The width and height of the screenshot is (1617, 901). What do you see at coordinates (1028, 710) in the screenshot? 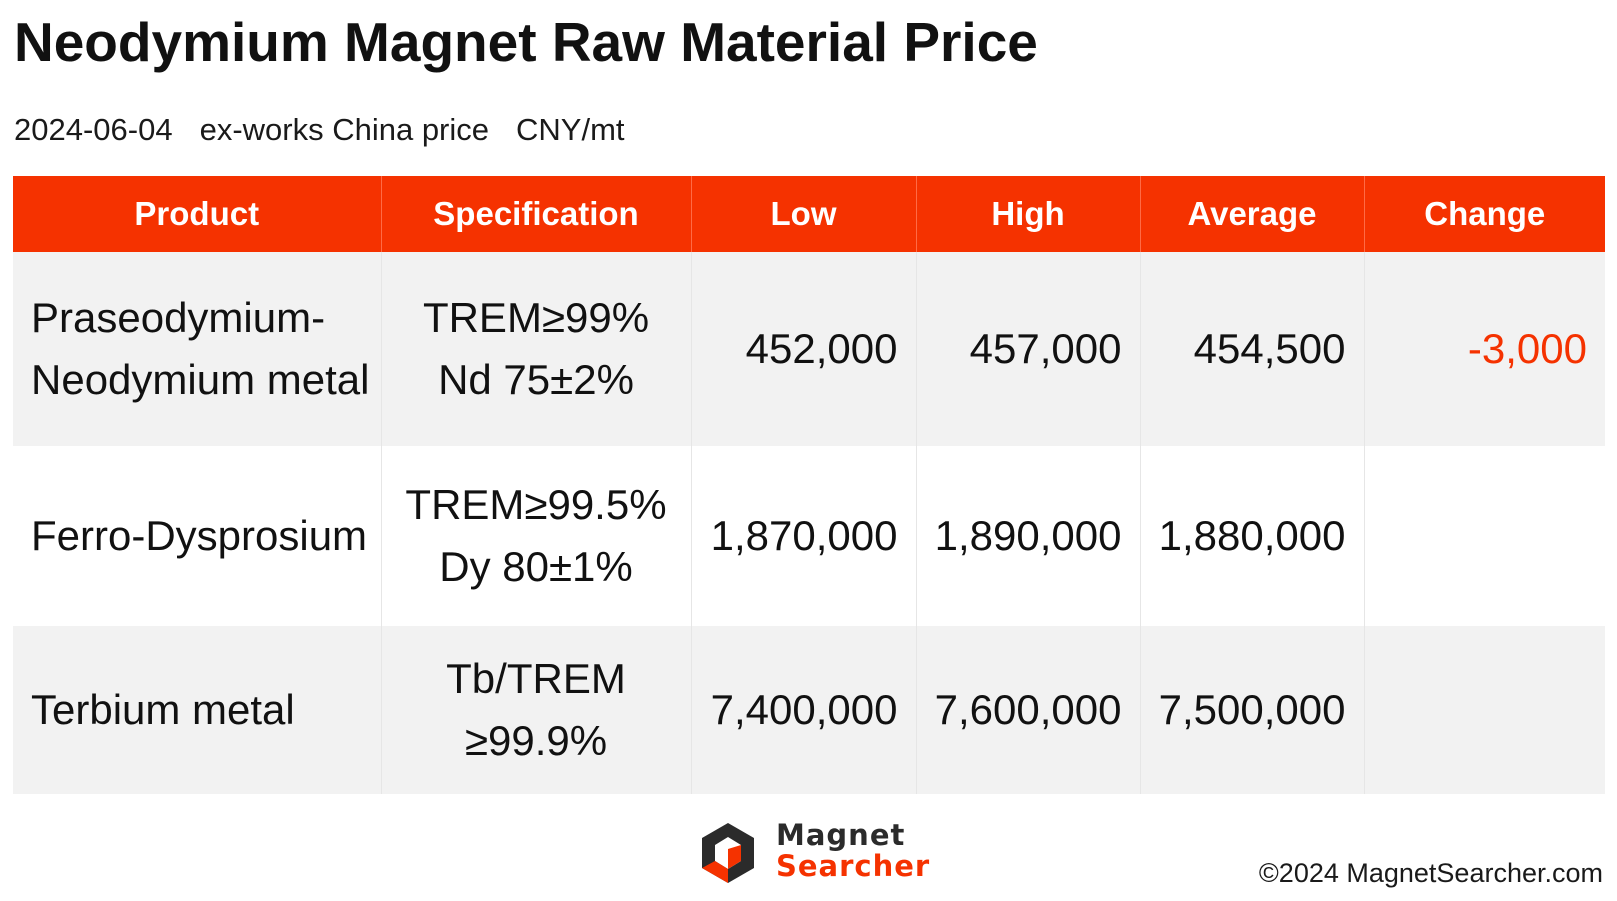
I see `high-price-cell: 7,600,000` at bounding box center [1028, 710].